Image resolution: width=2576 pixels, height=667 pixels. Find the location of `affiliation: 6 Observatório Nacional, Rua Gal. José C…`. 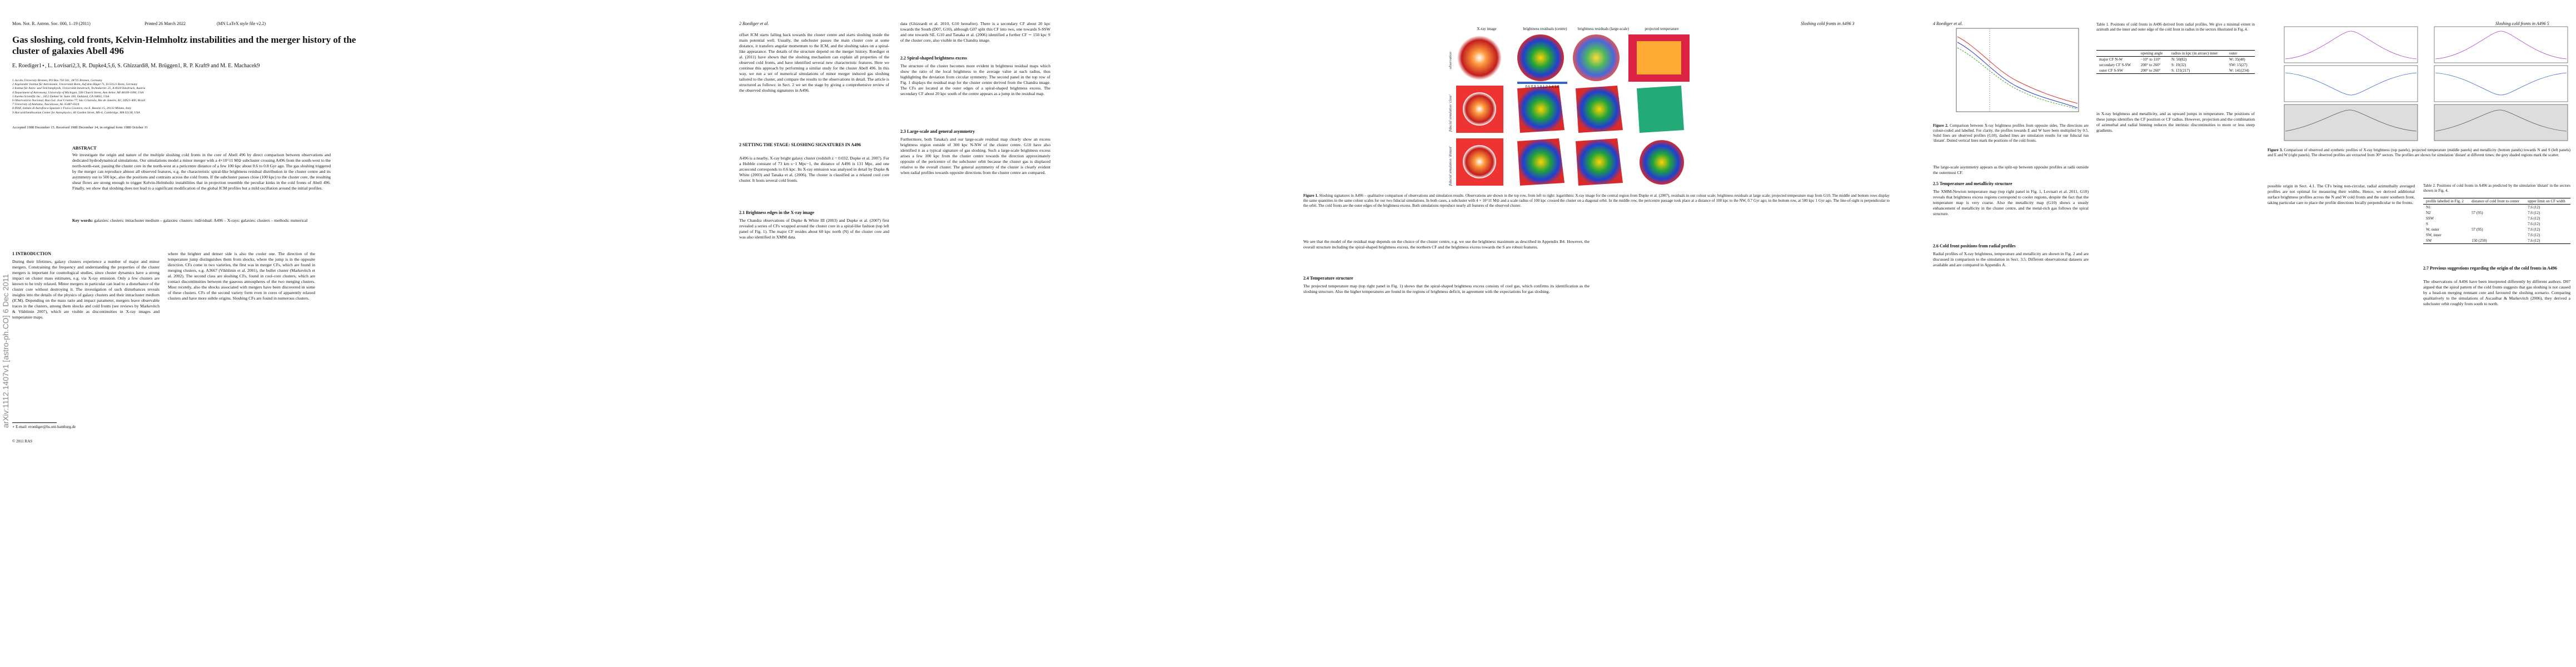

affiliation: 6 Observatório Nacional, Rua Gal. José C… is located at coordinates (79, 101).